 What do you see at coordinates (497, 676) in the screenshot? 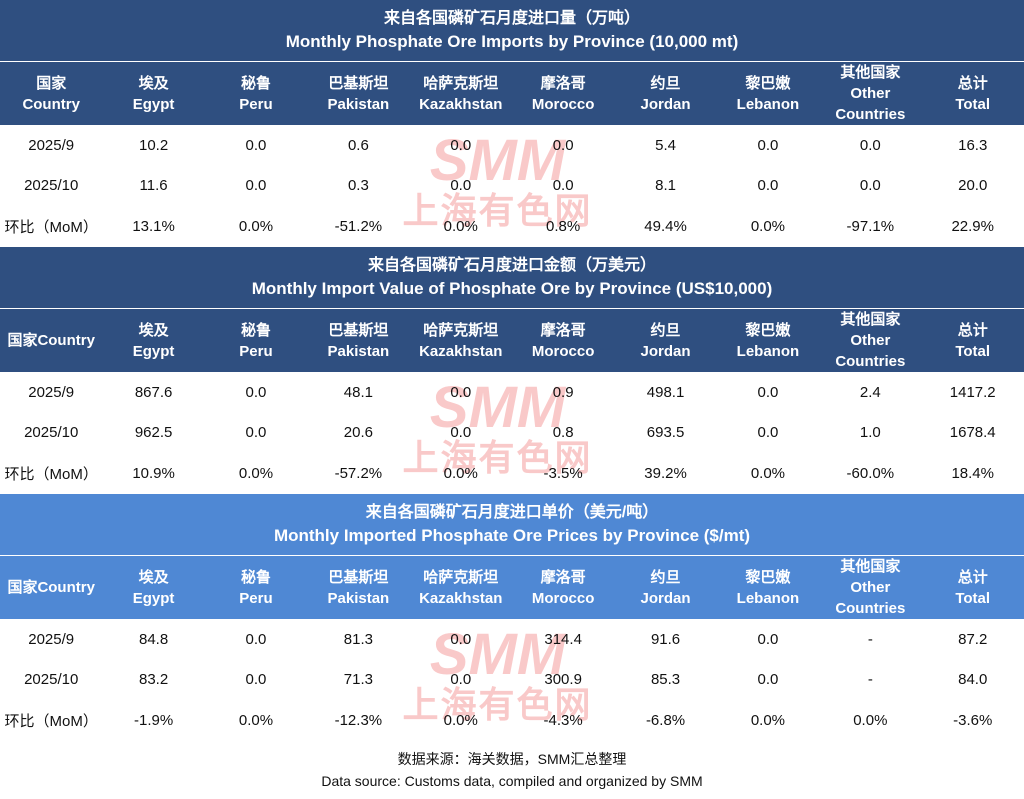
I see `watermark: SMM 上海有色网` at bounding box center [497, 676].